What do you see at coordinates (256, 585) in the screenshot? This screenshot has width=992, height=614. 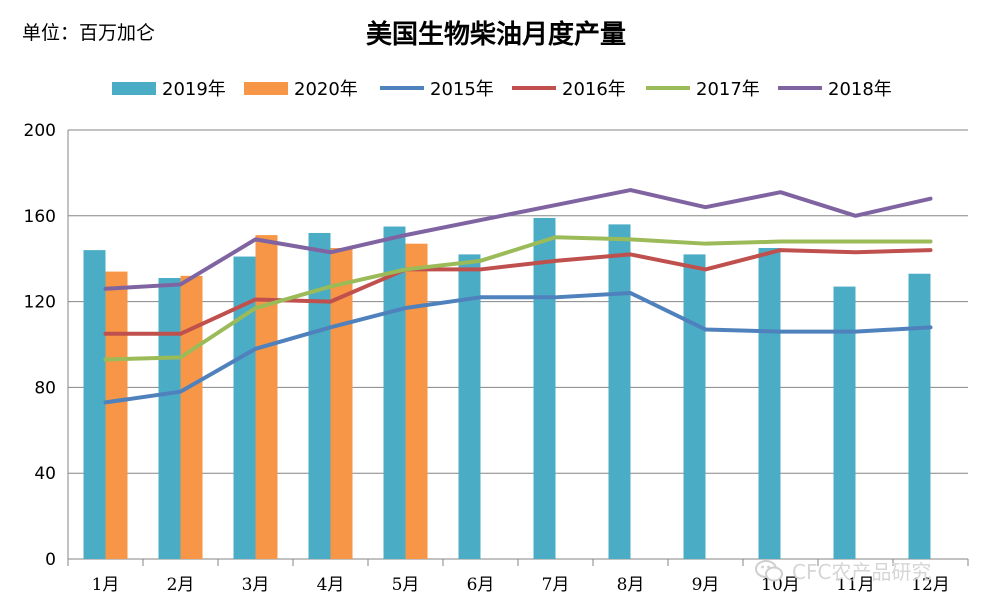 I see `x-tick-label: 3月` at bounding box center [256, 585].